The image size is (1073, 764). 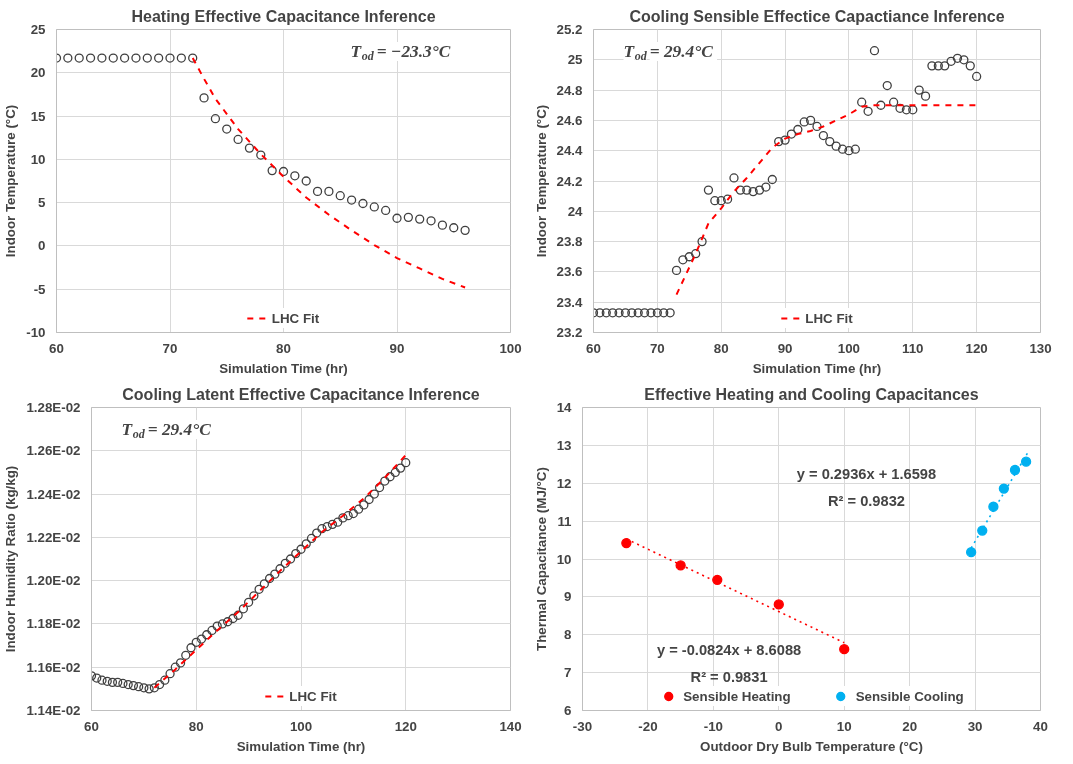 I want to click on line-series, so click(x=826, y=200).